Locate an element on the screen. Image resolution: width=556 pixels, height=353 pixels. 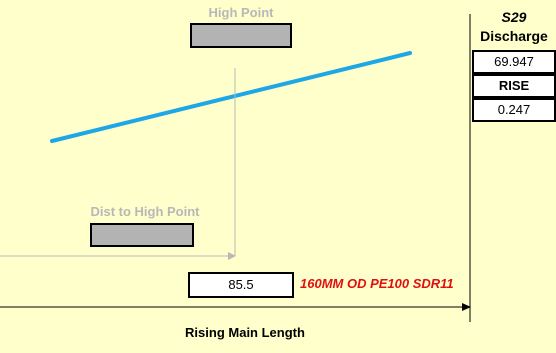
discharge-value: 69.947 is located at coordinates (514, 62).